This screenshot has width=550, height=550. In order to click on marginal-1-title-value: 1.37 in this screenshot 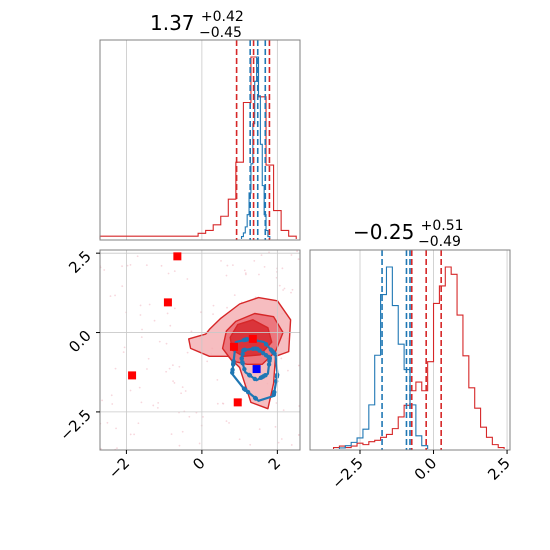, I will do `click(172, 23)`.